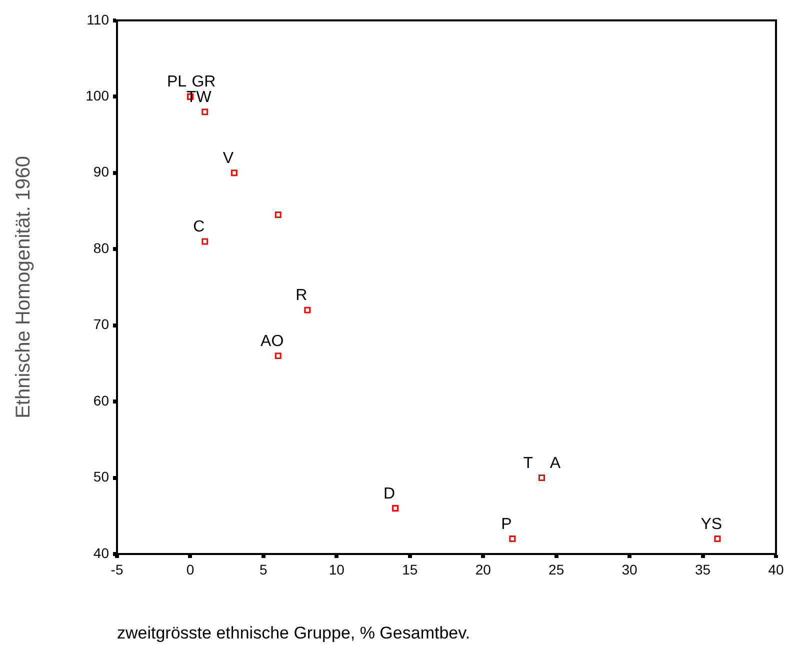 This screenshot has height=657, width=798. What do you see at coordinates (483, 569) in the screenshot?
I see `x-tick-label: 20` at bounding box center [483, 569].